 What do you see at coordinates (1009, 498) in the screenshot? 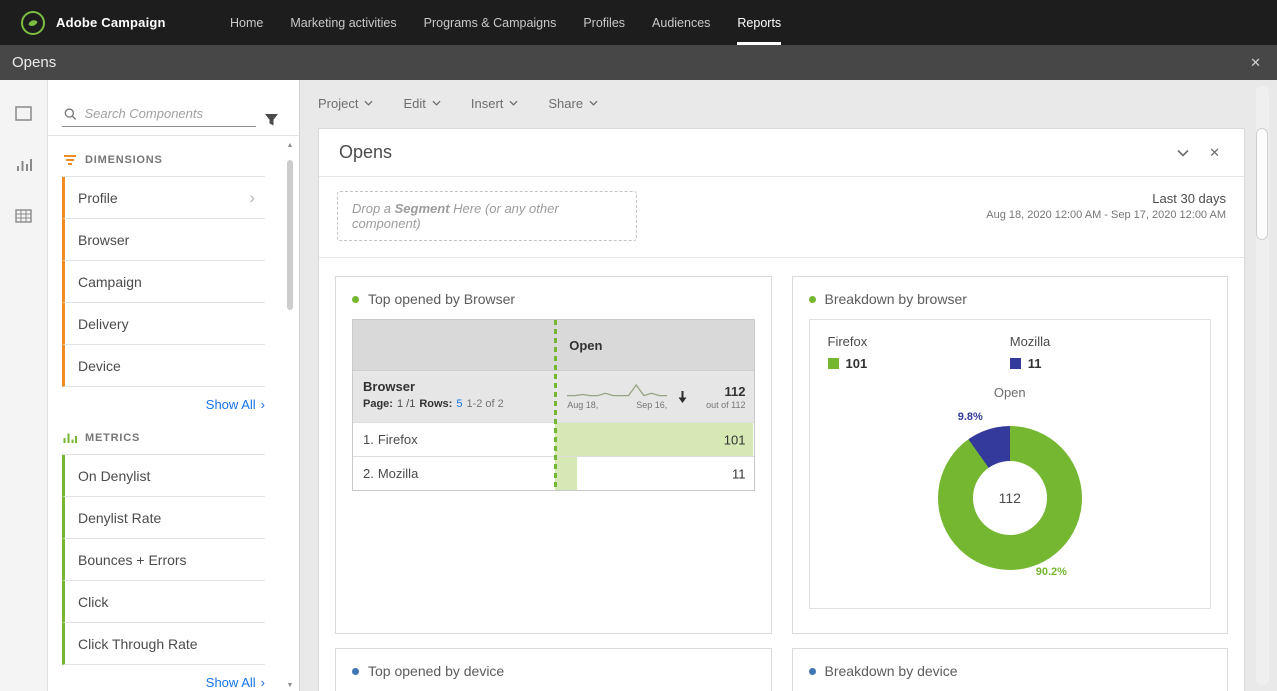
I see `donut-center-value: 112` at bounding box center [1009, 498].